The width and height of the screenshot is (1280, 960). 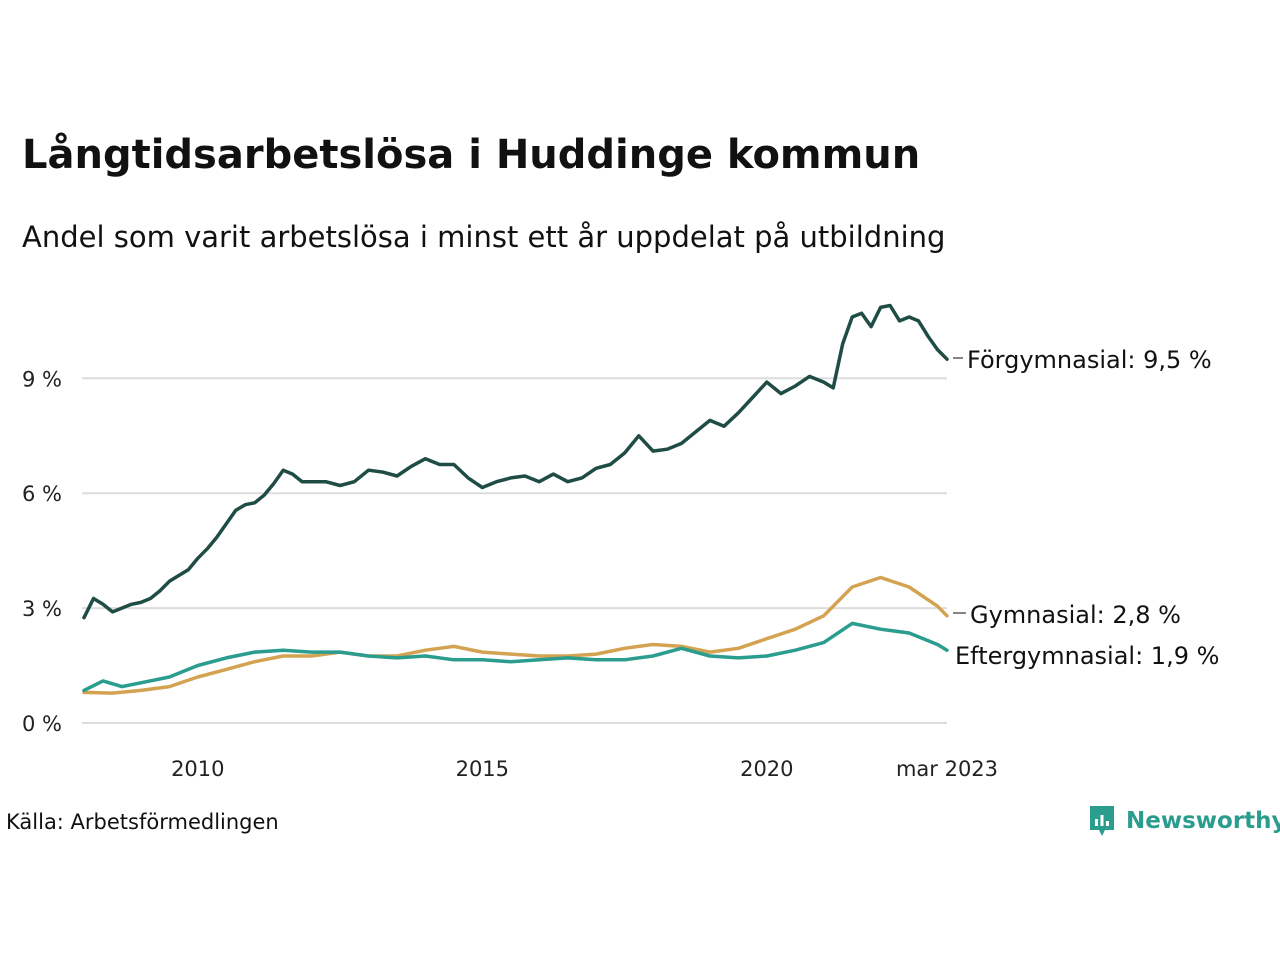 What do you see at coordinates (1087, 656) in the screenshot?
I see `series-label-eftergymnasial: Eftergymnasial: 1,9 %` at bounding box center [1087, 656].